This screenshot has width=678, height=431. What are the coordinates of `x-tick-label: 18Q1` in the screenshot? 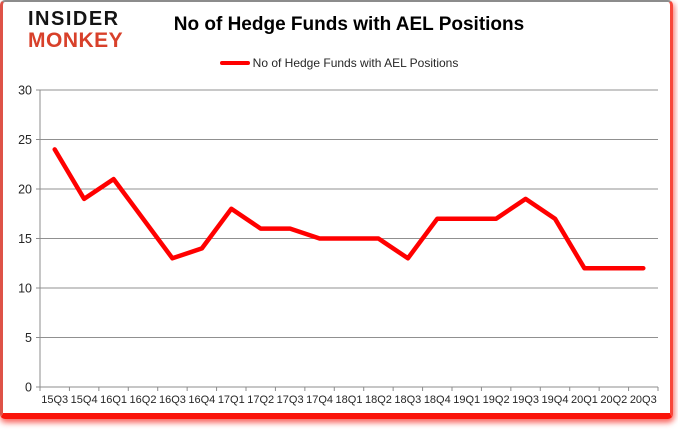 It's located at (349, 400).